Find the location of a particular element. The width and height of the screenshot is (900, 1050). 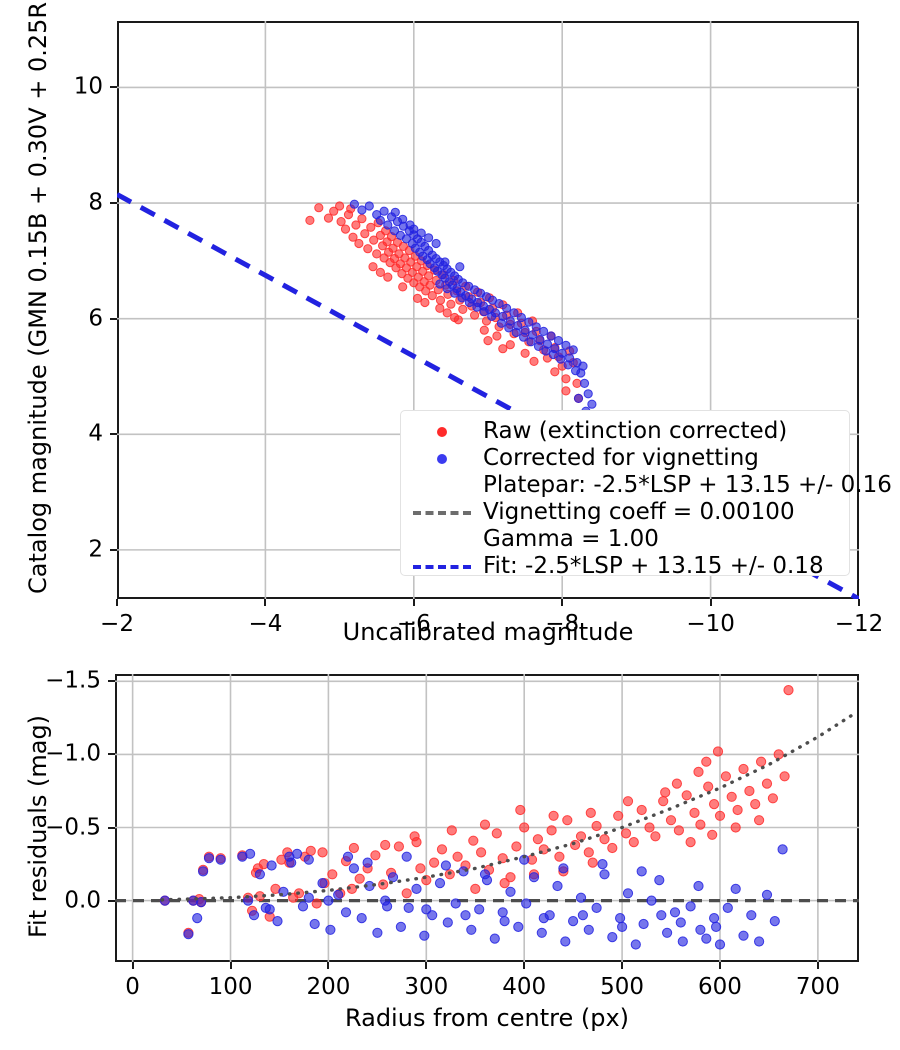

legend-marker-raw-red-dot-icon is located at coordinates (442, 432).